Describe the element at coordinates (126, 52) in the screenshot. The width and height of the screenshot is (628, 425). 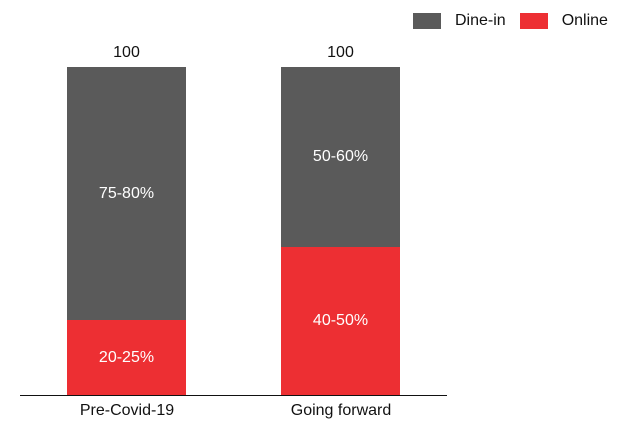
I see `total-label-pre-covid: 100` at that location.